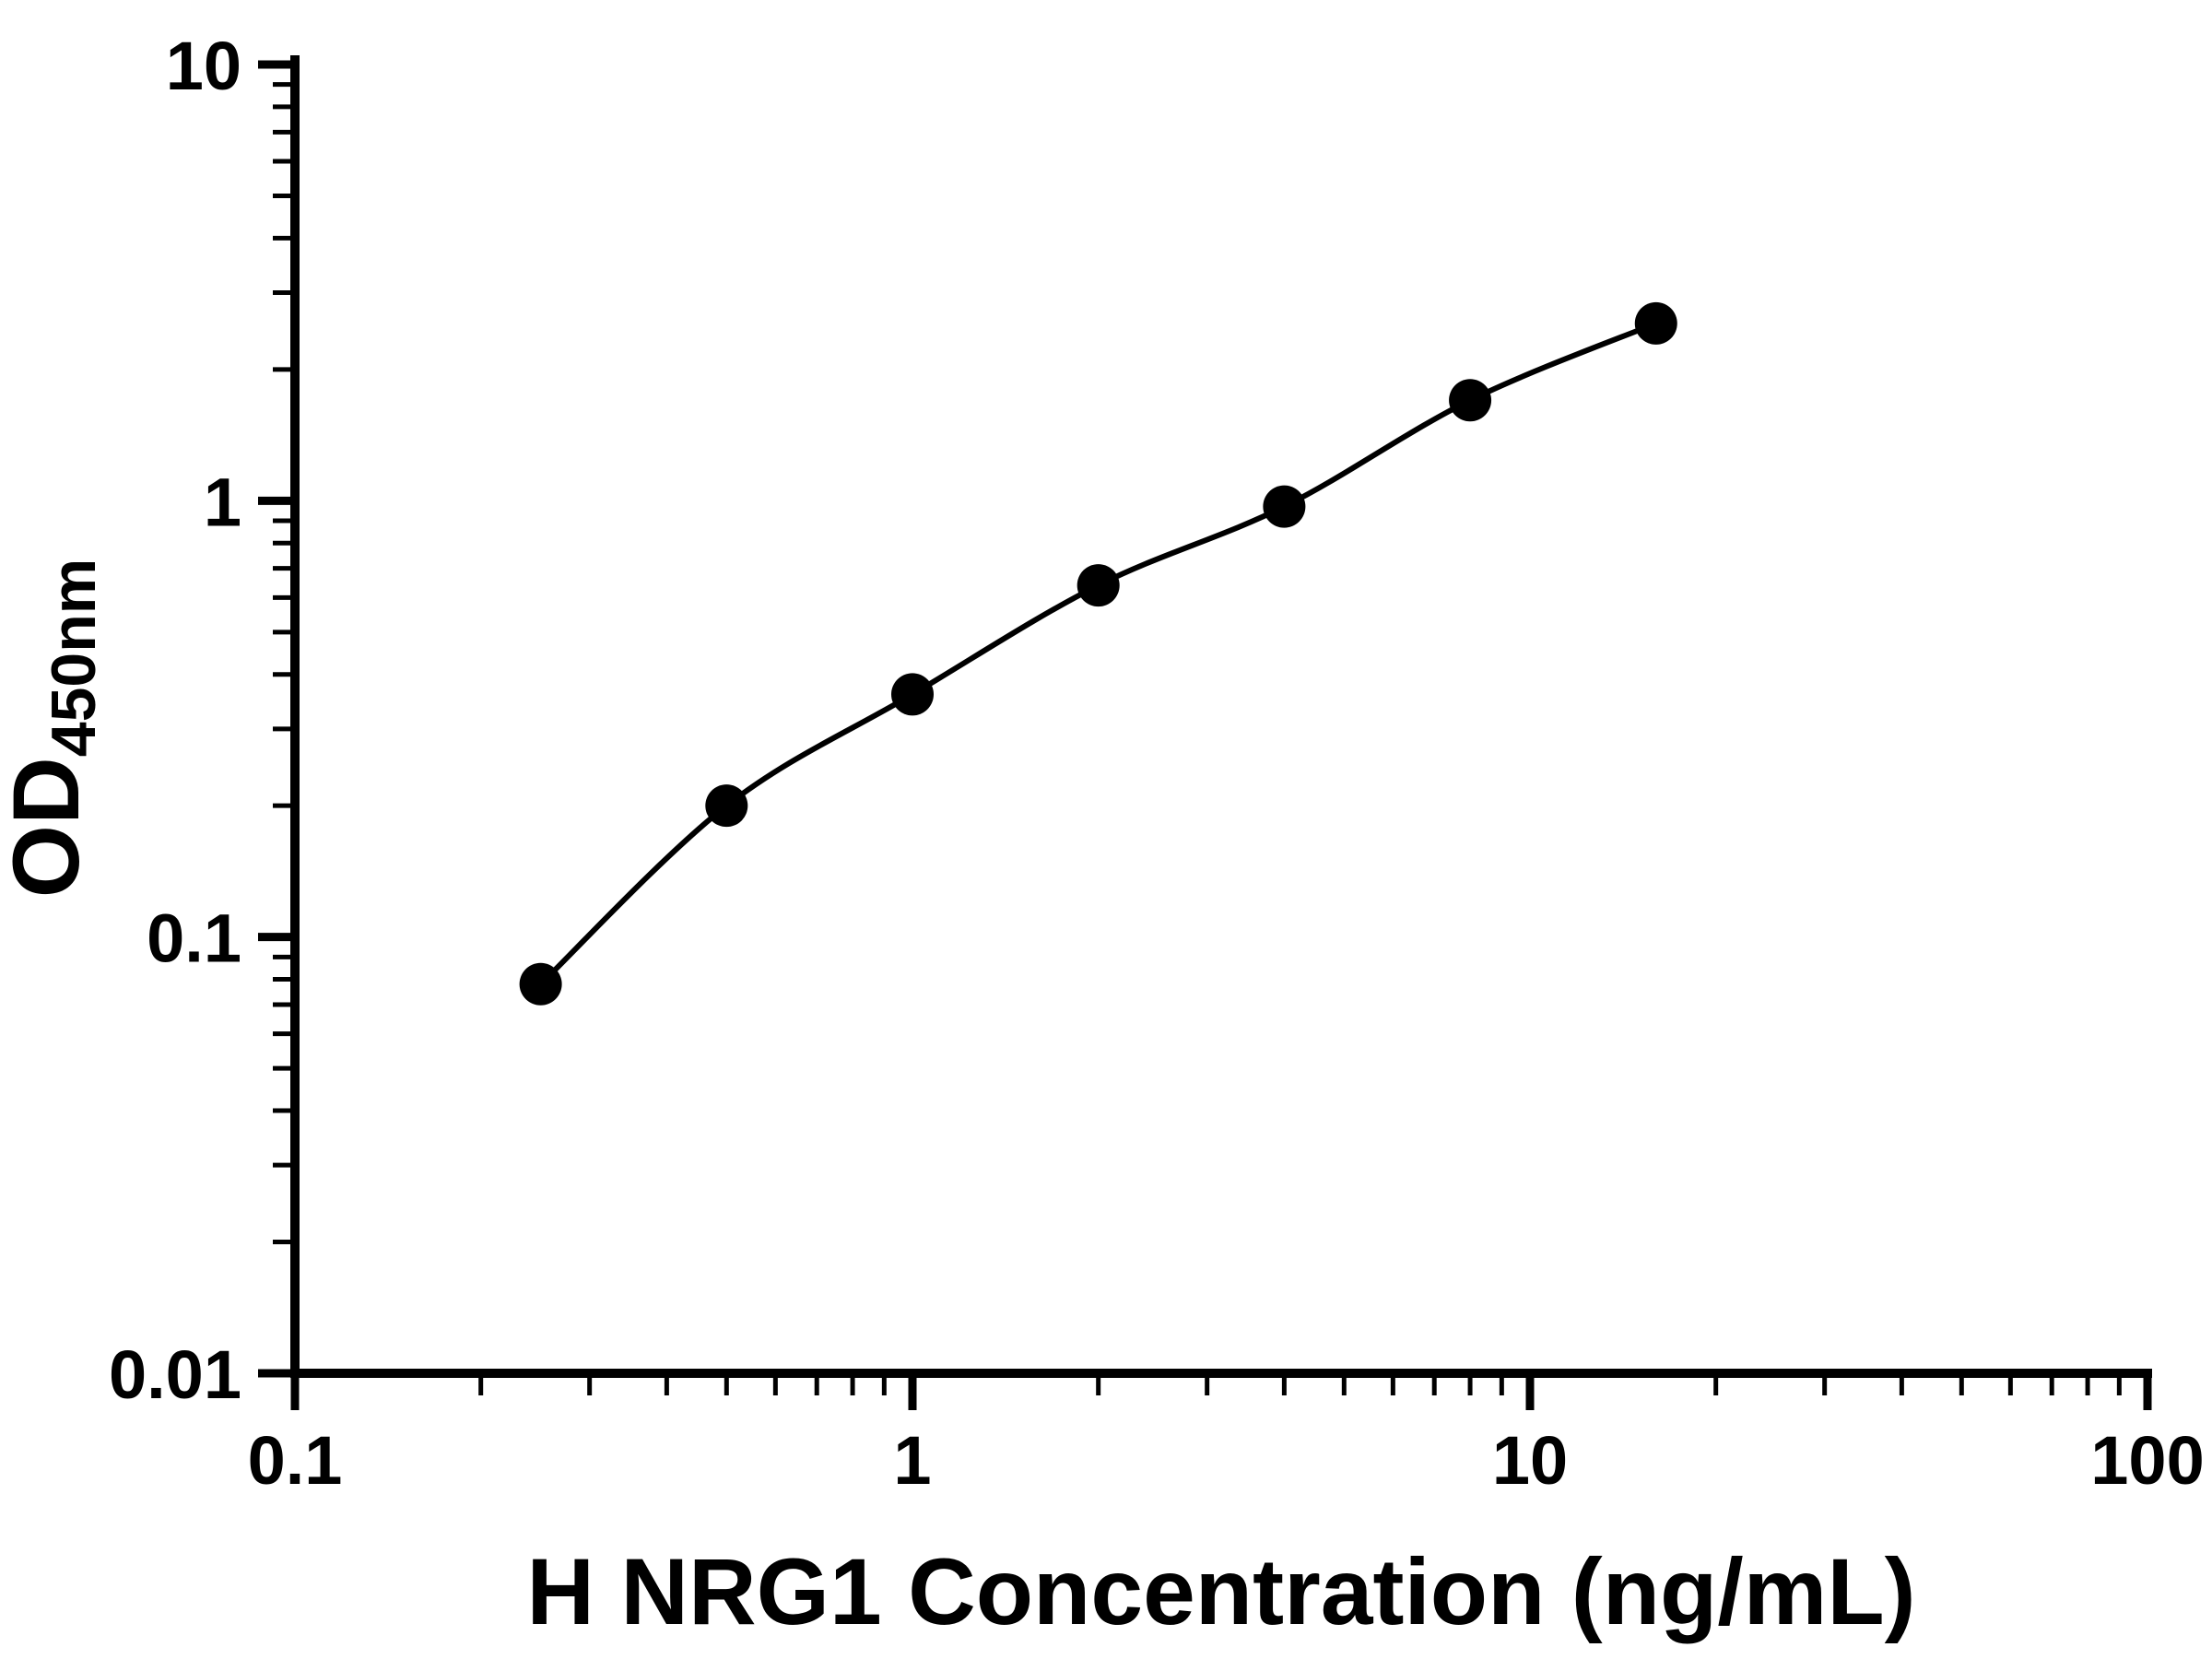 The width and height of the screenshot is (2212, 1659). I want to click on x-tick-label: 1, so click(912, 1460).